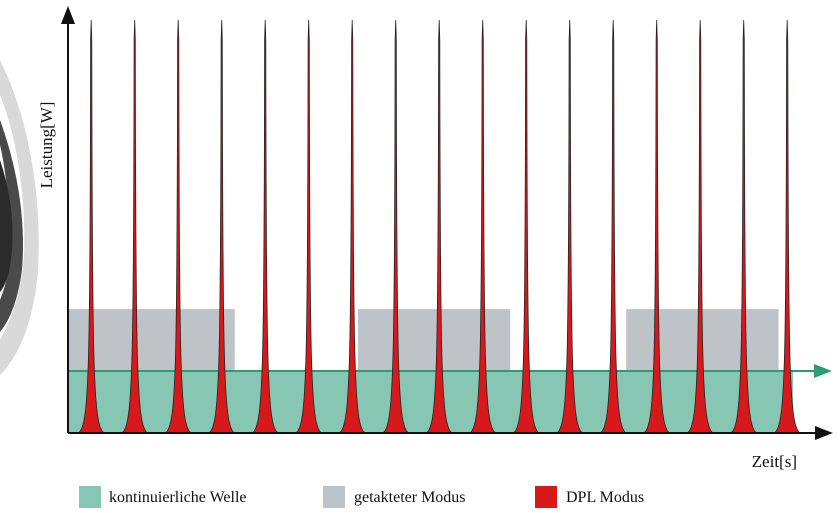 The height and width of the screenshot is (513, 840). I want to click on legend-item-dpl: DPL Modus, so click(589, 497).